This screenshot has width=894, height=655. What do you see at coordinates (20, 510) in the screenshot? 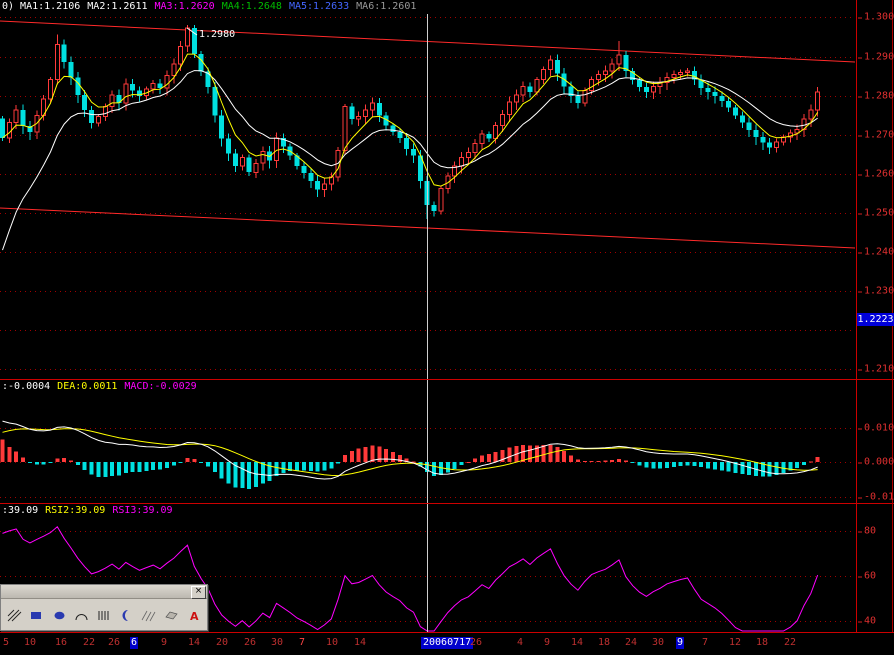
I see `rsi-label-segment: :39.09` at bounding box center [20, 510].